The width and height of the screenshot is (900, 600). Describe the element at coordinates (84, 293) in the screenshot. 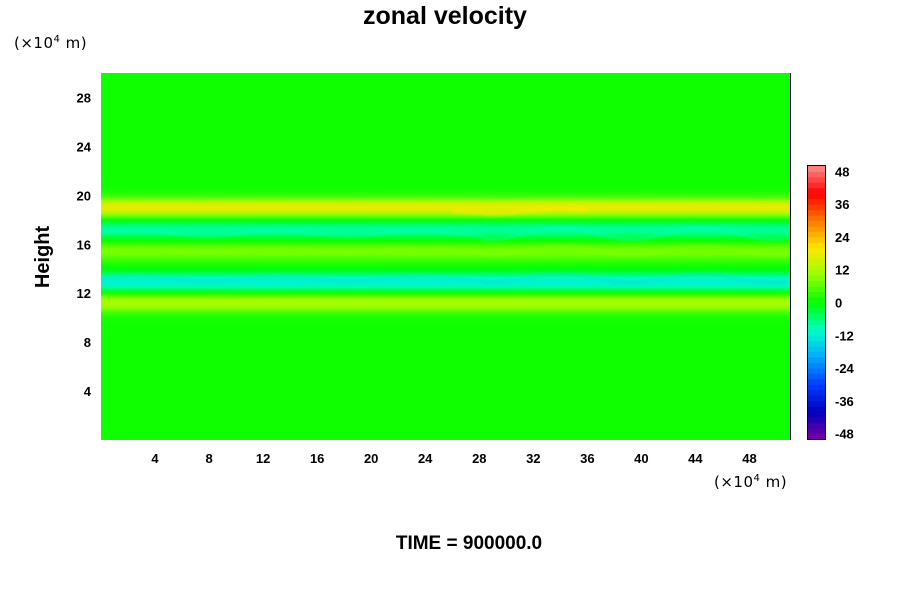

I see `y-tick-label: 12` at that location.